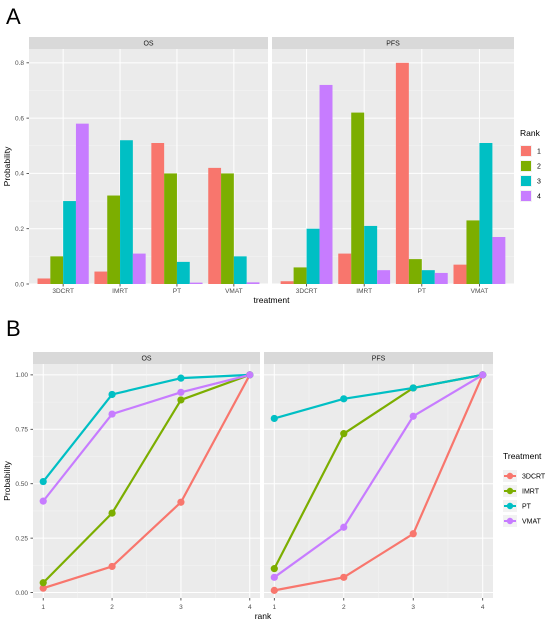 This screenshot has width=550, height=625. Describe the element at coordinates (539, 197) in the screenshot. I see `a-legend-label-4: 4` at that location.